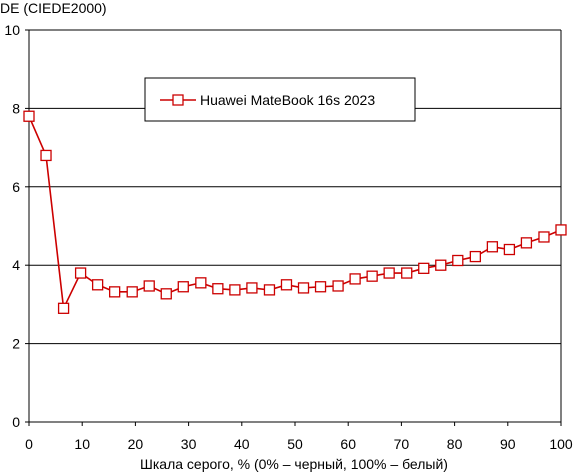 This screenshot has height=472, width=573. I want to click on legend-marker, so click(178, 100).